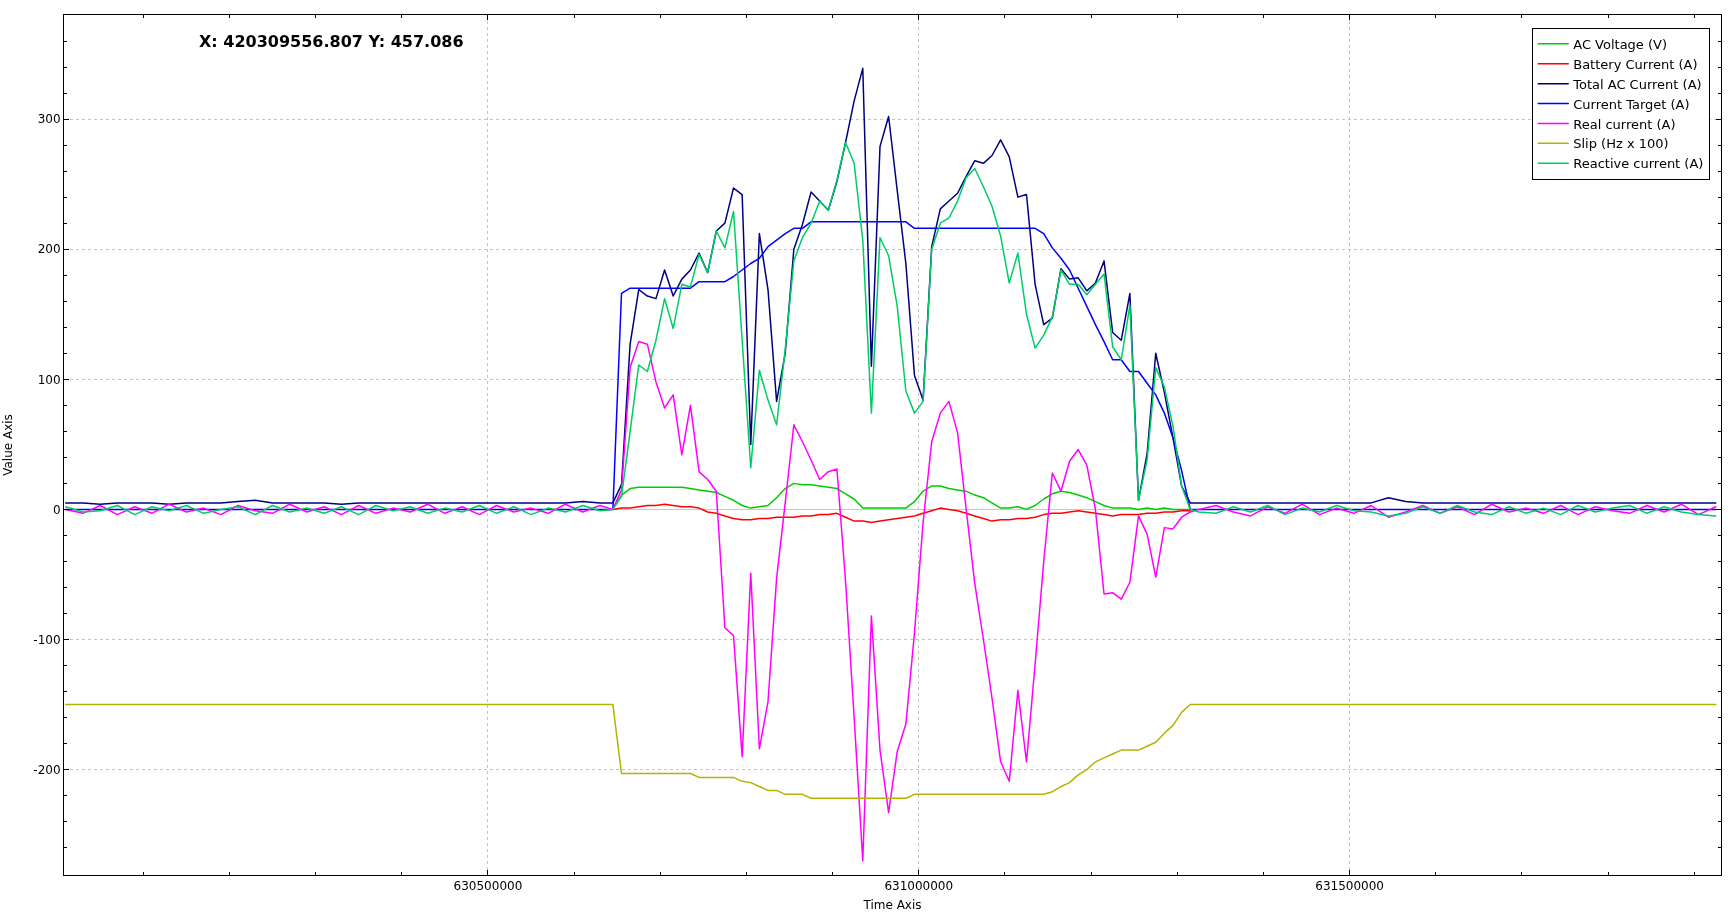 The height and width of the screenshot is (918, 1736). Describe the element at coordinates (49, 249) in the screenshot. I see `y-tick-label: 200` at that location.